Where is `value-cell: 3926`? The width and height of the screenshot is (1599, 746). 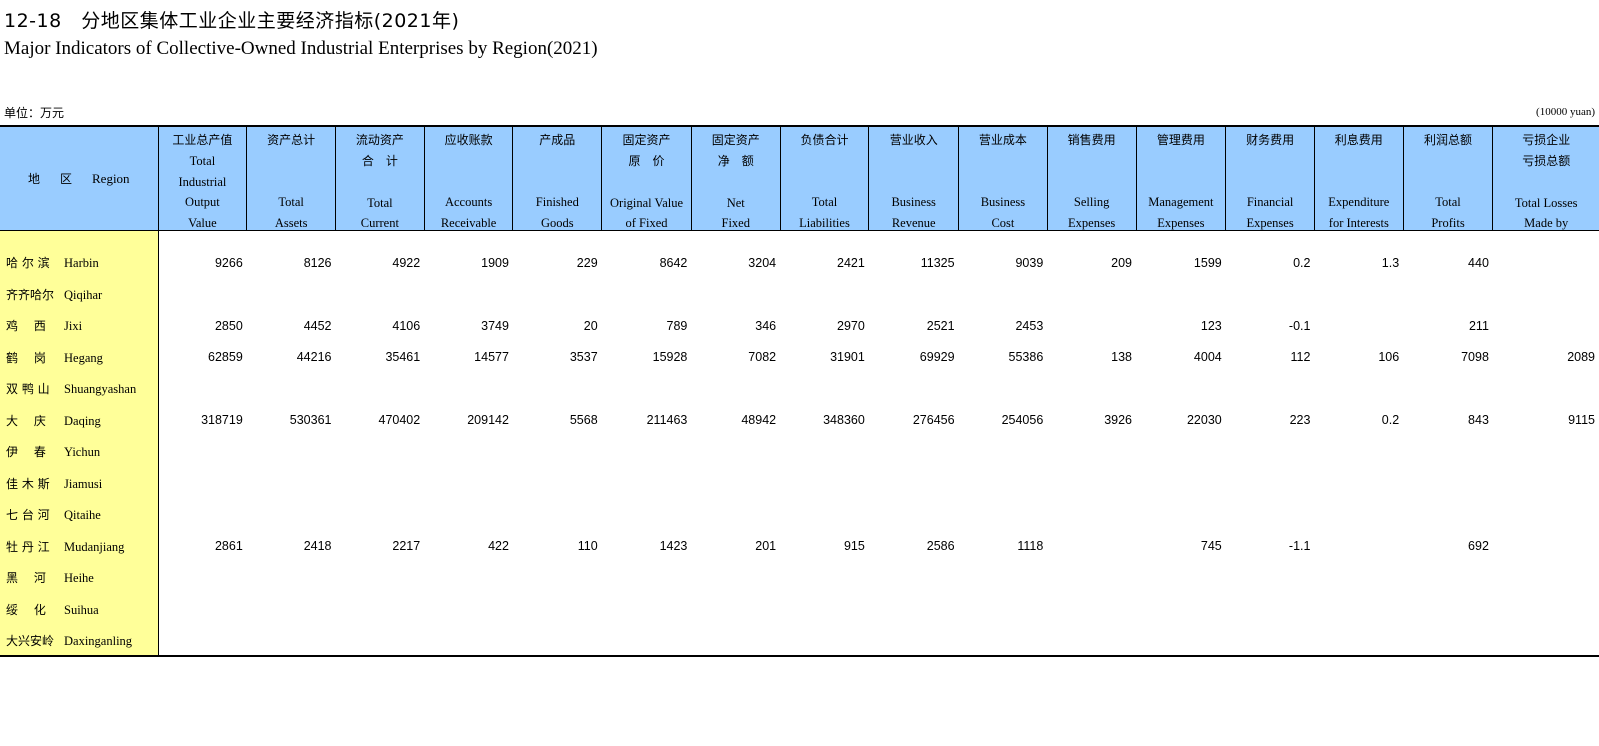 value-cell: 3926 is located at coordinates (1118, 420).